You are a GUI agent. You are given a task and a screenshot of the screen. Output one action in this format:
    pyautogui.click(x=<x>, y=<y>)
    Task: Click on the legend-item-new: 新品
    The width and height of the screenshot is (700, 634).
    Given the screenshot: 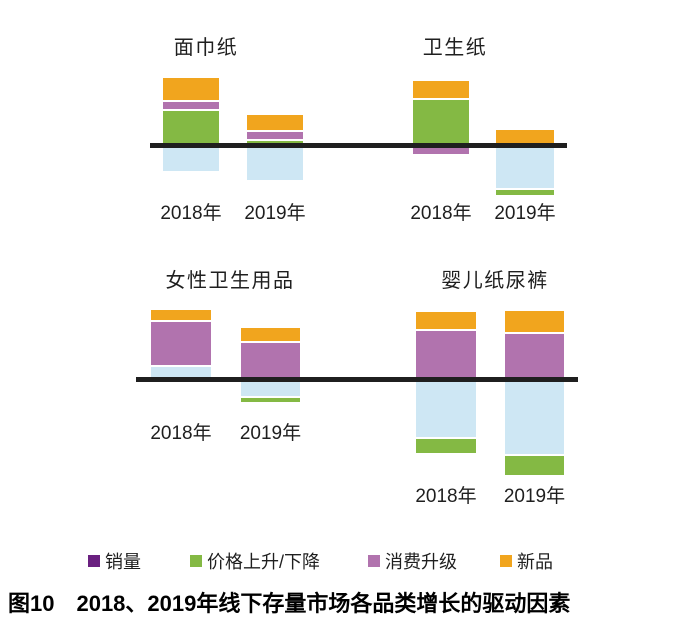 What is the action you would take?
    pyautogui.click(x=526, y=561)
    